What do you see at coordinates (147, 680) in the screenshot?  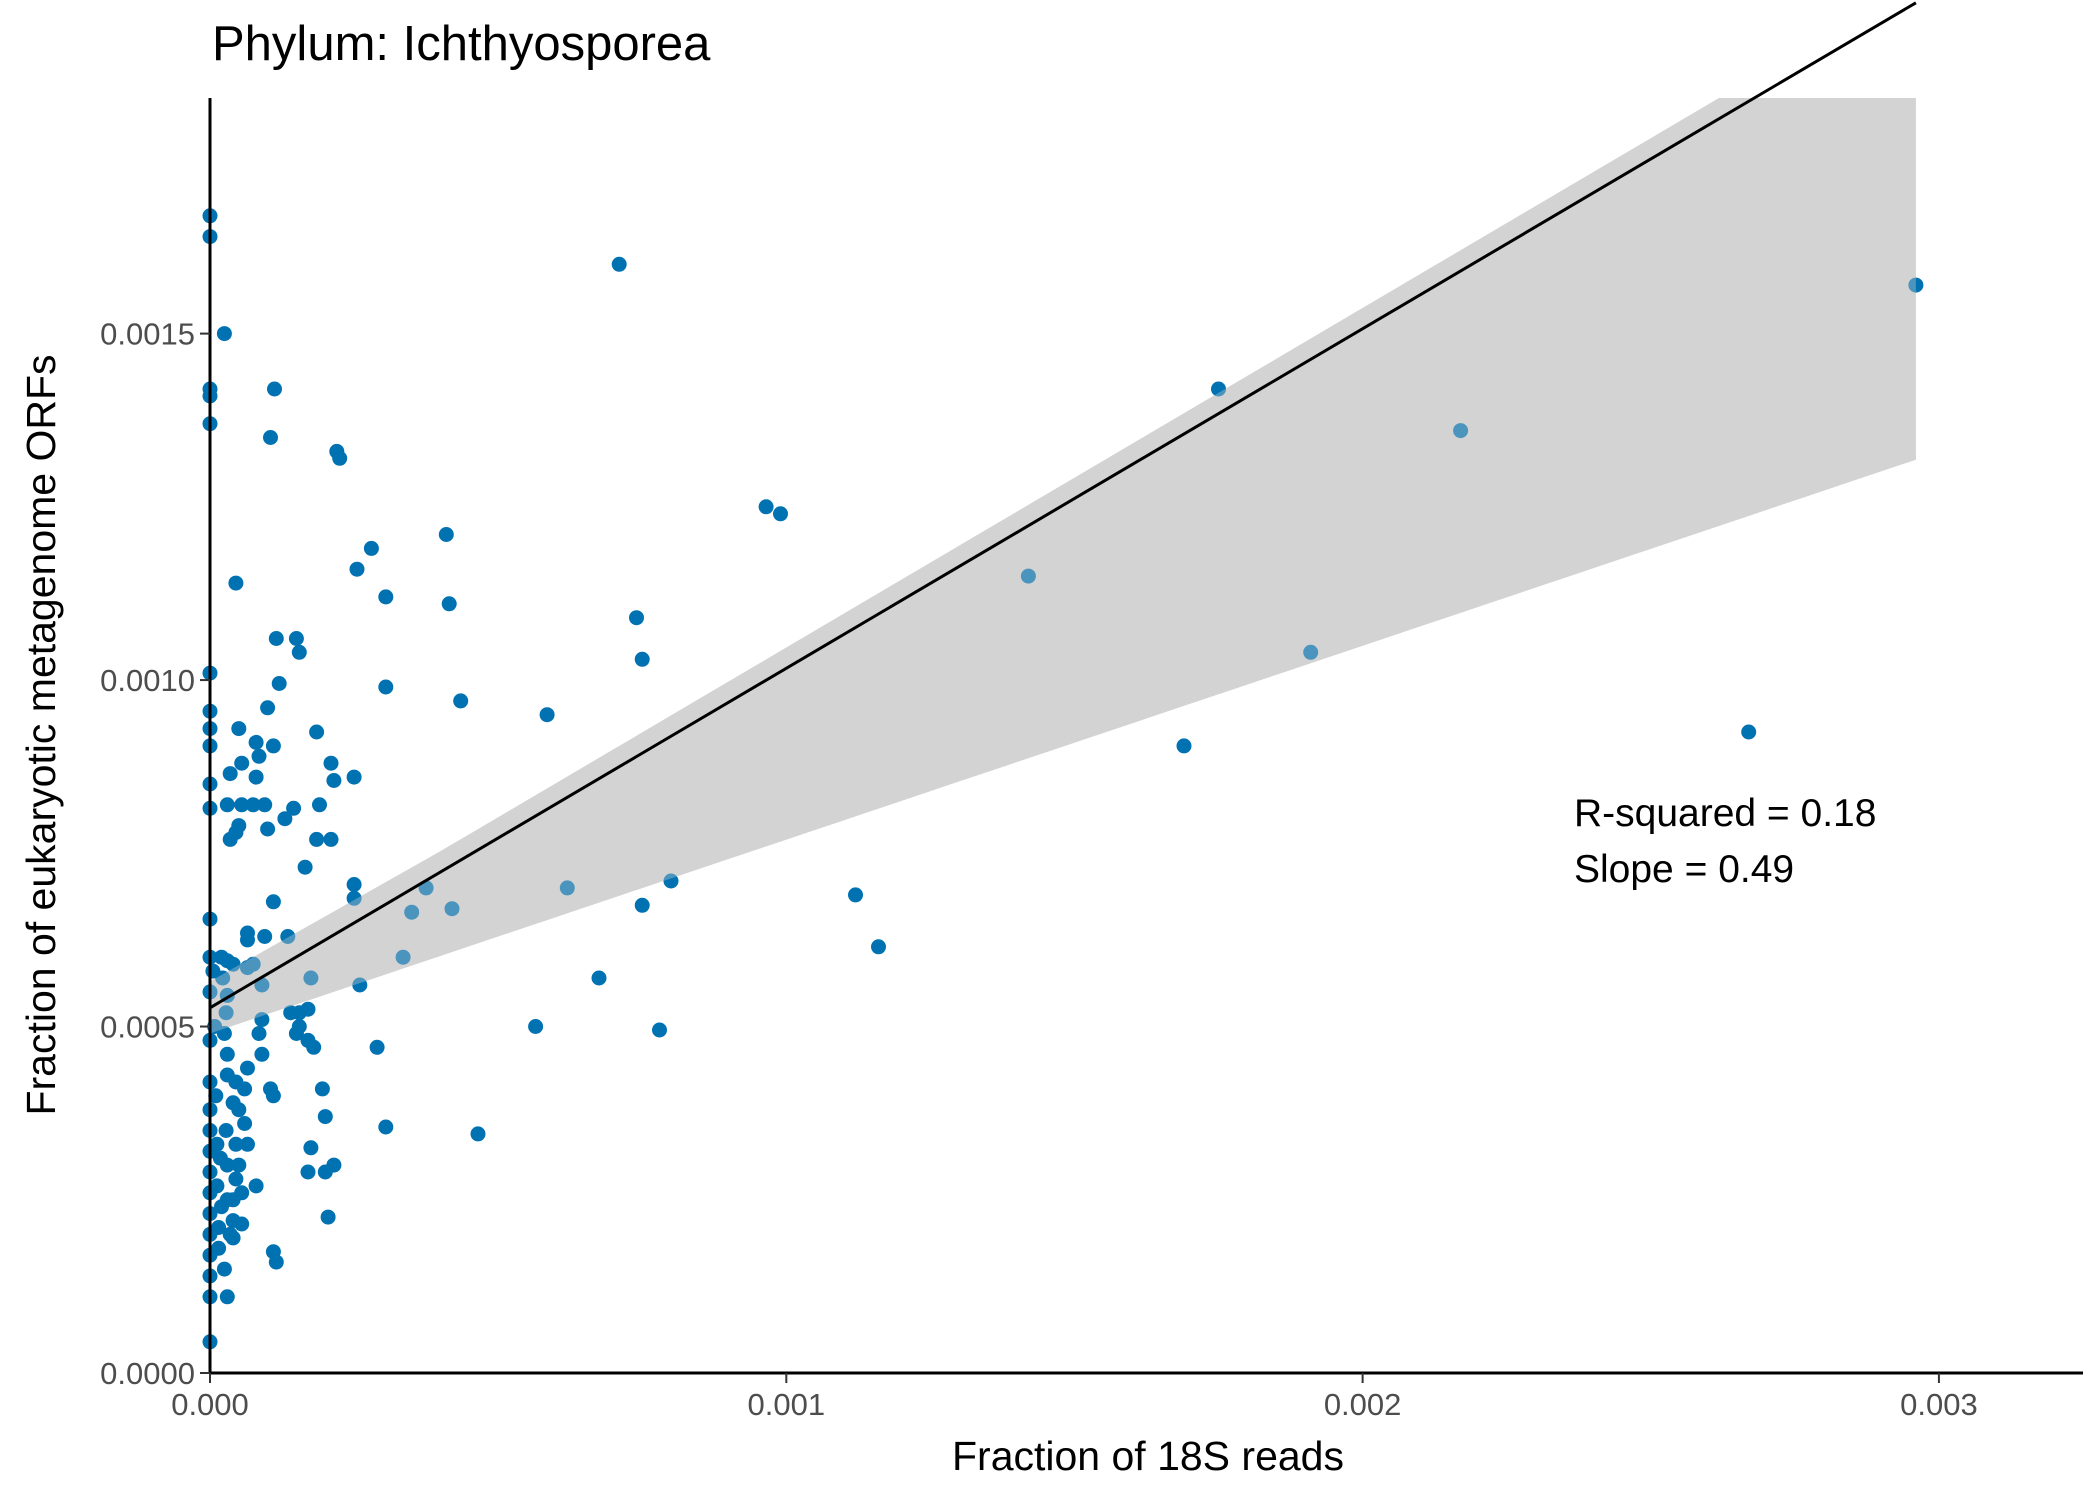 I see `y-tick-label: 0.0010` at bounding box center [147, 680].